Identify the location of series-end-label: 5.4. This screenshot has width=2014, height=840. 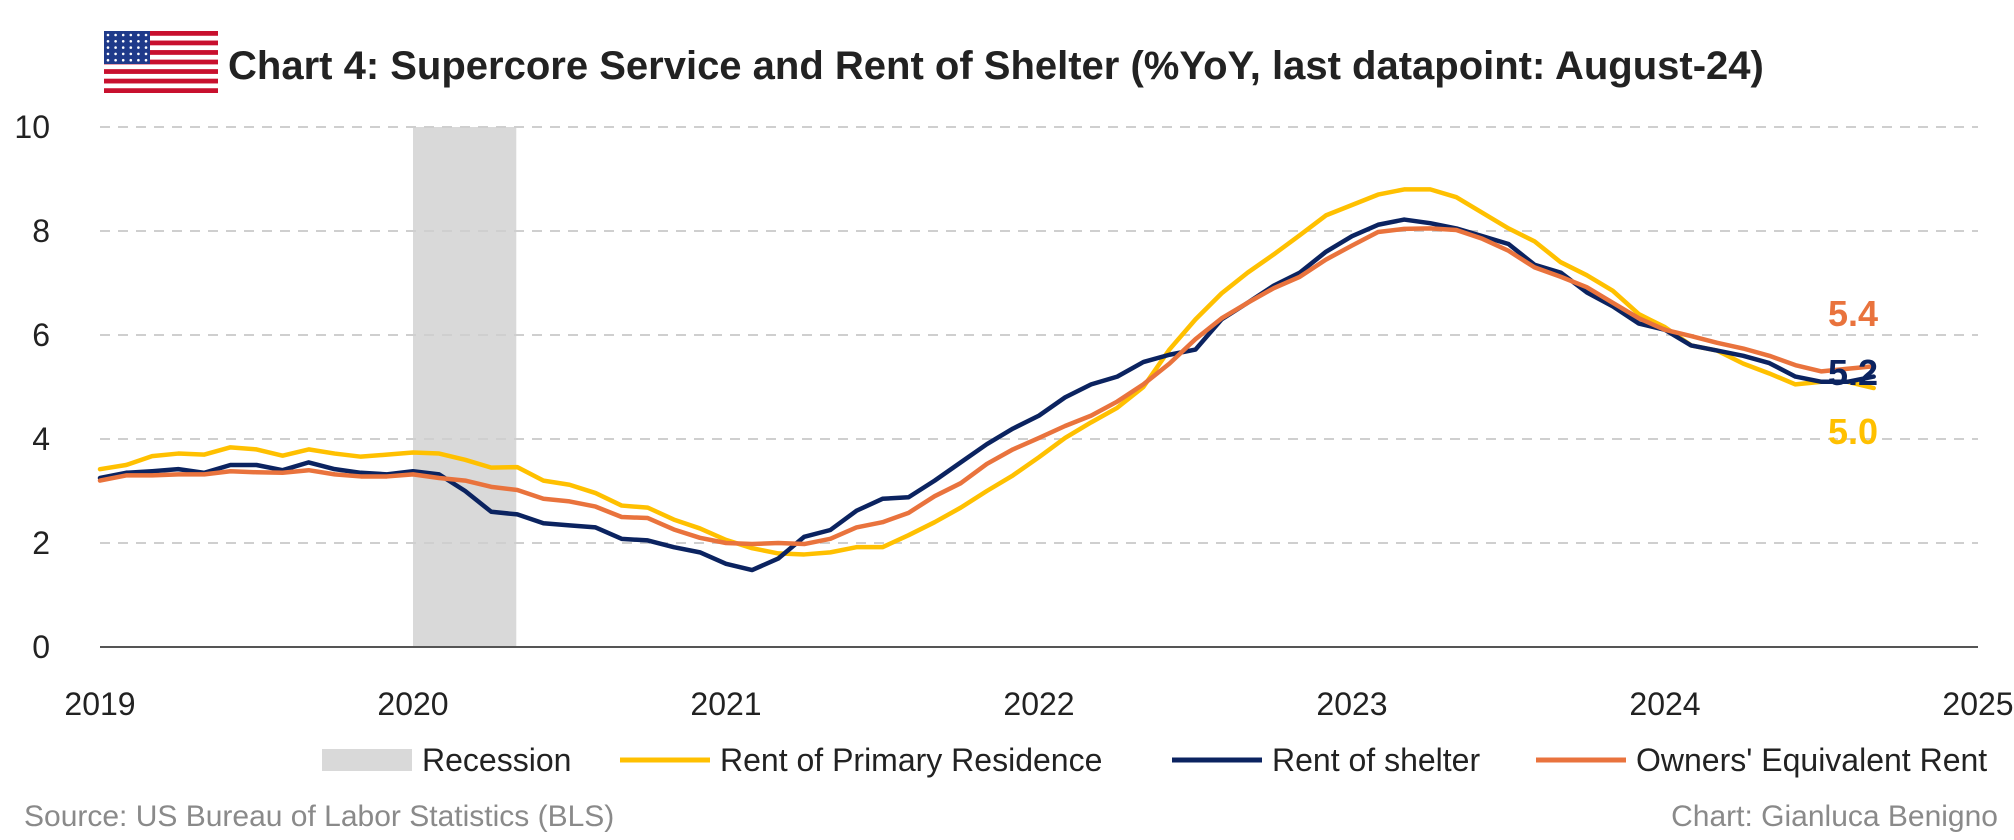
(1853, 313).